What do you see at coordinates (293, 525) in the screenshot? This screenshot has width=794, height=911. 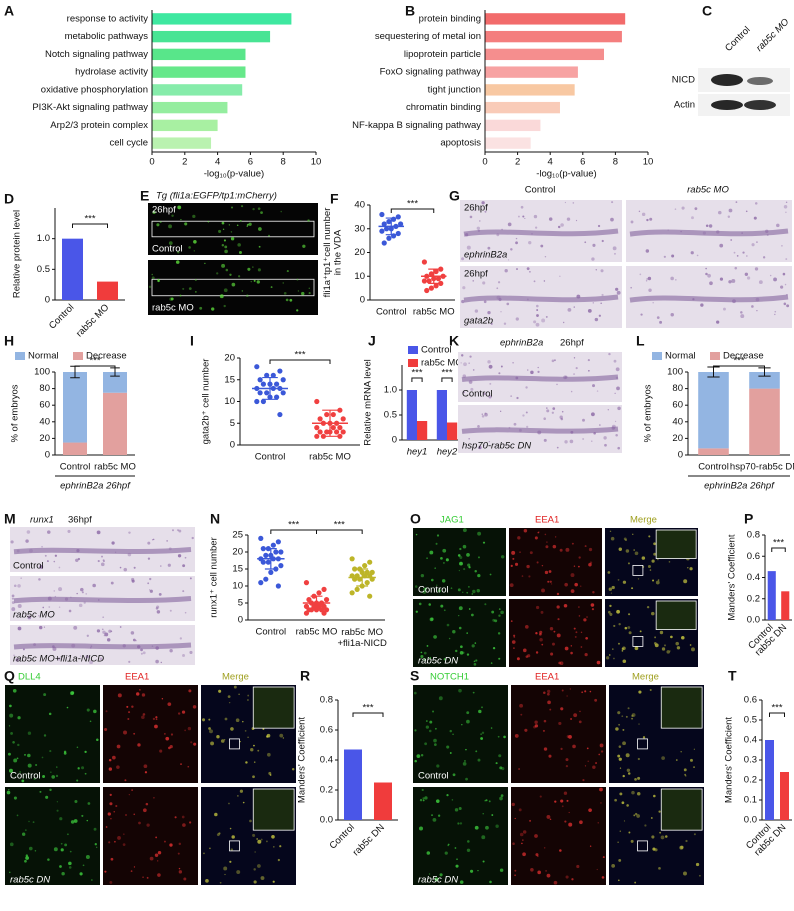 I see `significance-label: ***` at bounding box center [293, 525].